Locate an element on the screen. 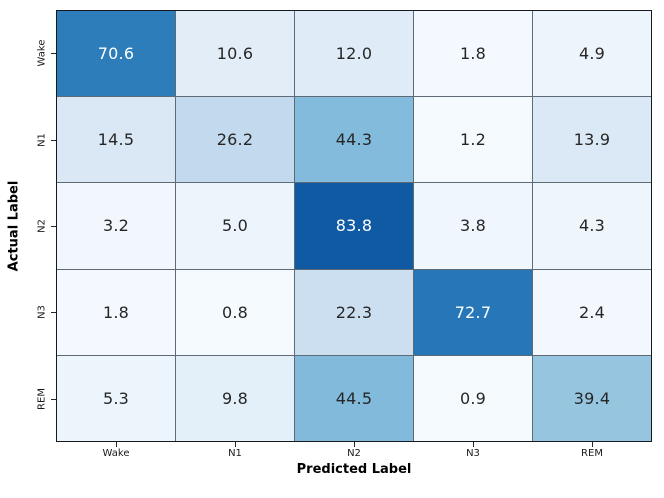 This screenshot has height=498, width=664. heatmap-cell: 39.4 is located at coordinates (592, 398).